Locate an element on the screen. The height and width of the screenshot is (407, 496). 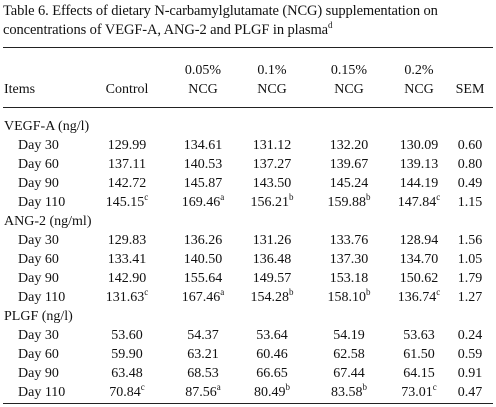
cell-value: 167.46 is located at coordinates (201, 297).